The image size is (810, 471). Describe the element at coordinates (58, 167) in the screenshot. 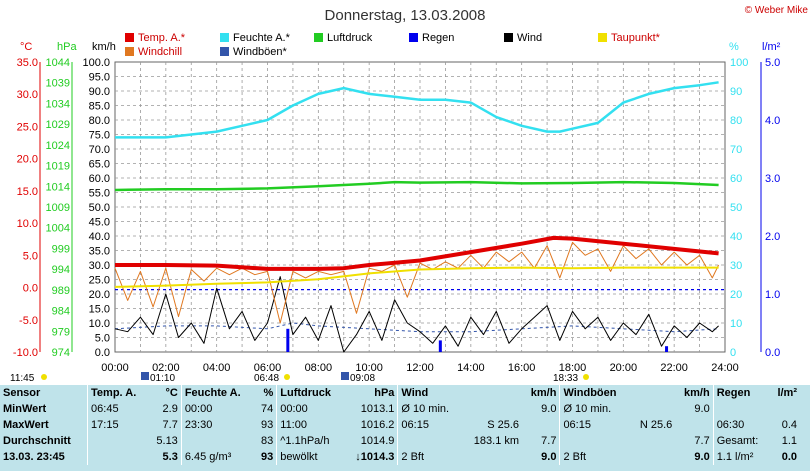

I see `y-tick-label: 1019` at that location.